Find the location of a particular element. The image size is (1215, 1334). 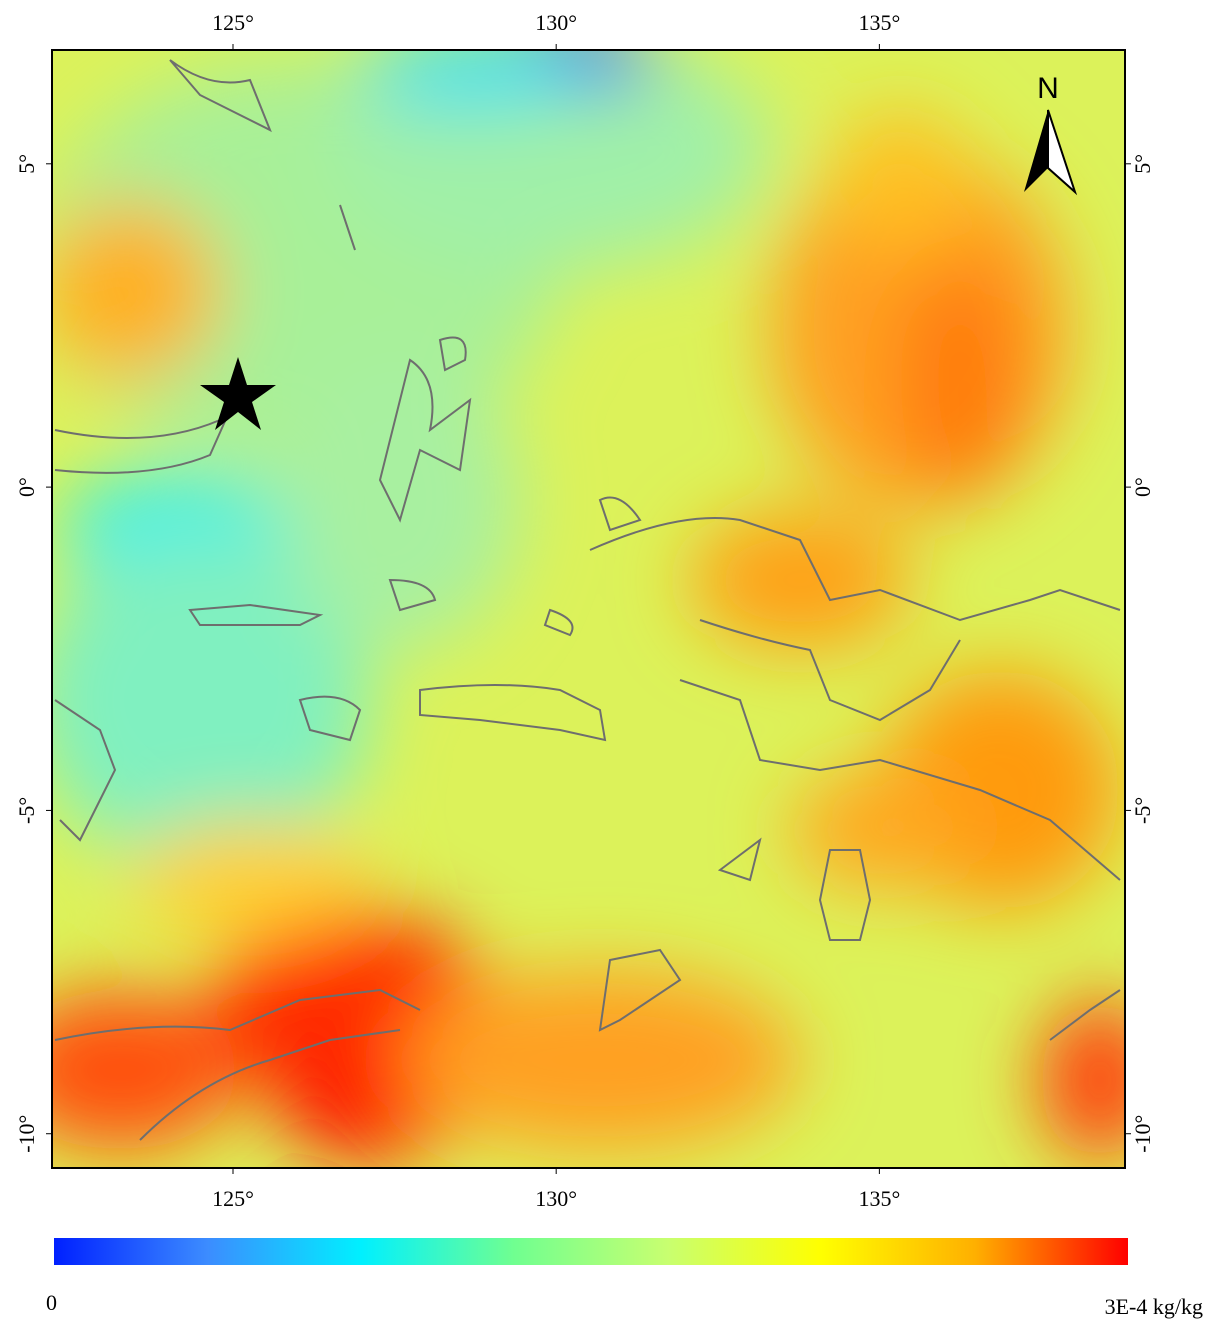

y-tick-label-right: -5° is located at coordinates (1142, 810).